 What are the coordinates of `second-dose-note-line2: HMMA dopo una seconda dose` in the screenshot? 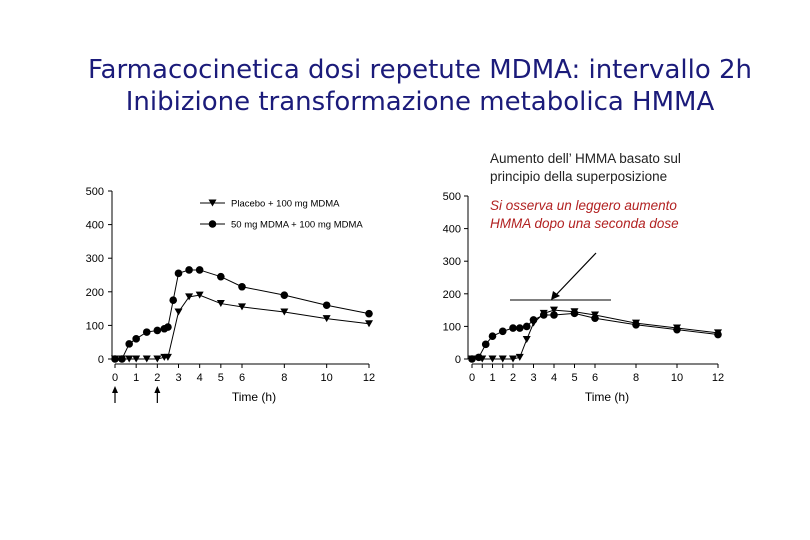 It's located at (584, 223).